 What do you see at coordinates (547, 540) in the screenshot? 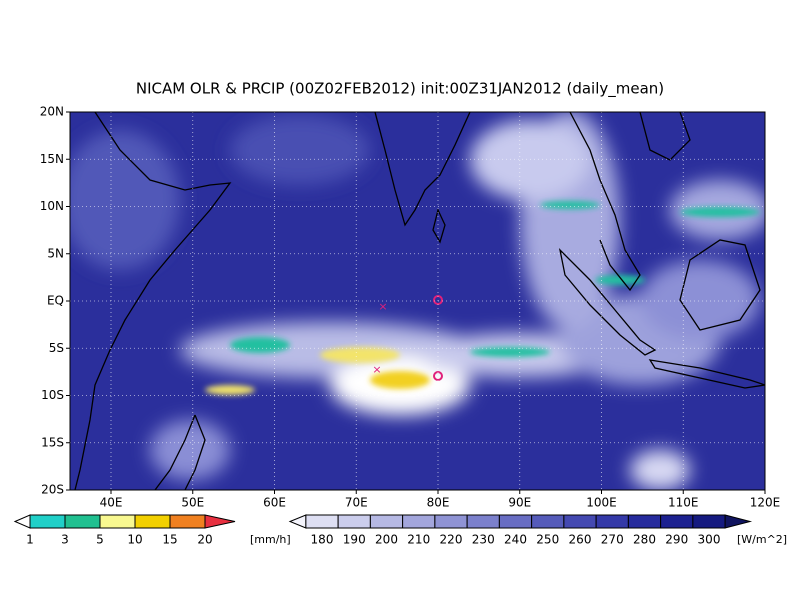
I see `colorbar-label: 250` at bounding box center [547, 540].